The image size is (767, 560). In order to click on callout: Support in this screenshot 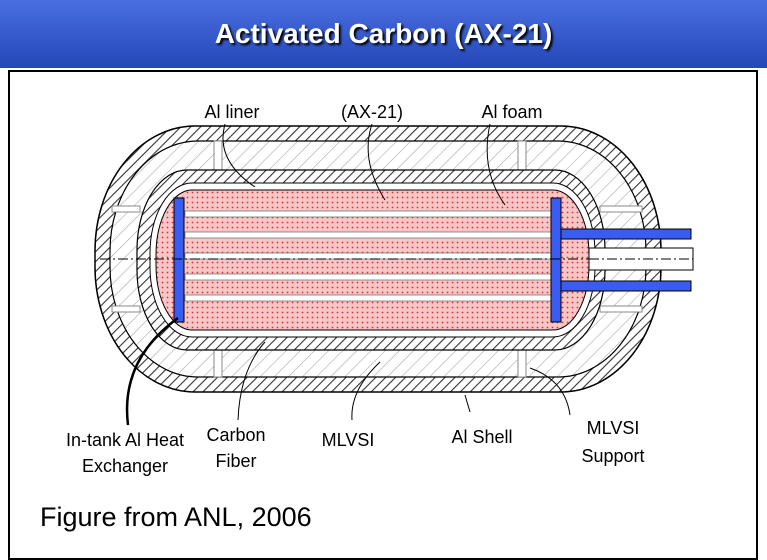, I will do `click(612, 456)`.